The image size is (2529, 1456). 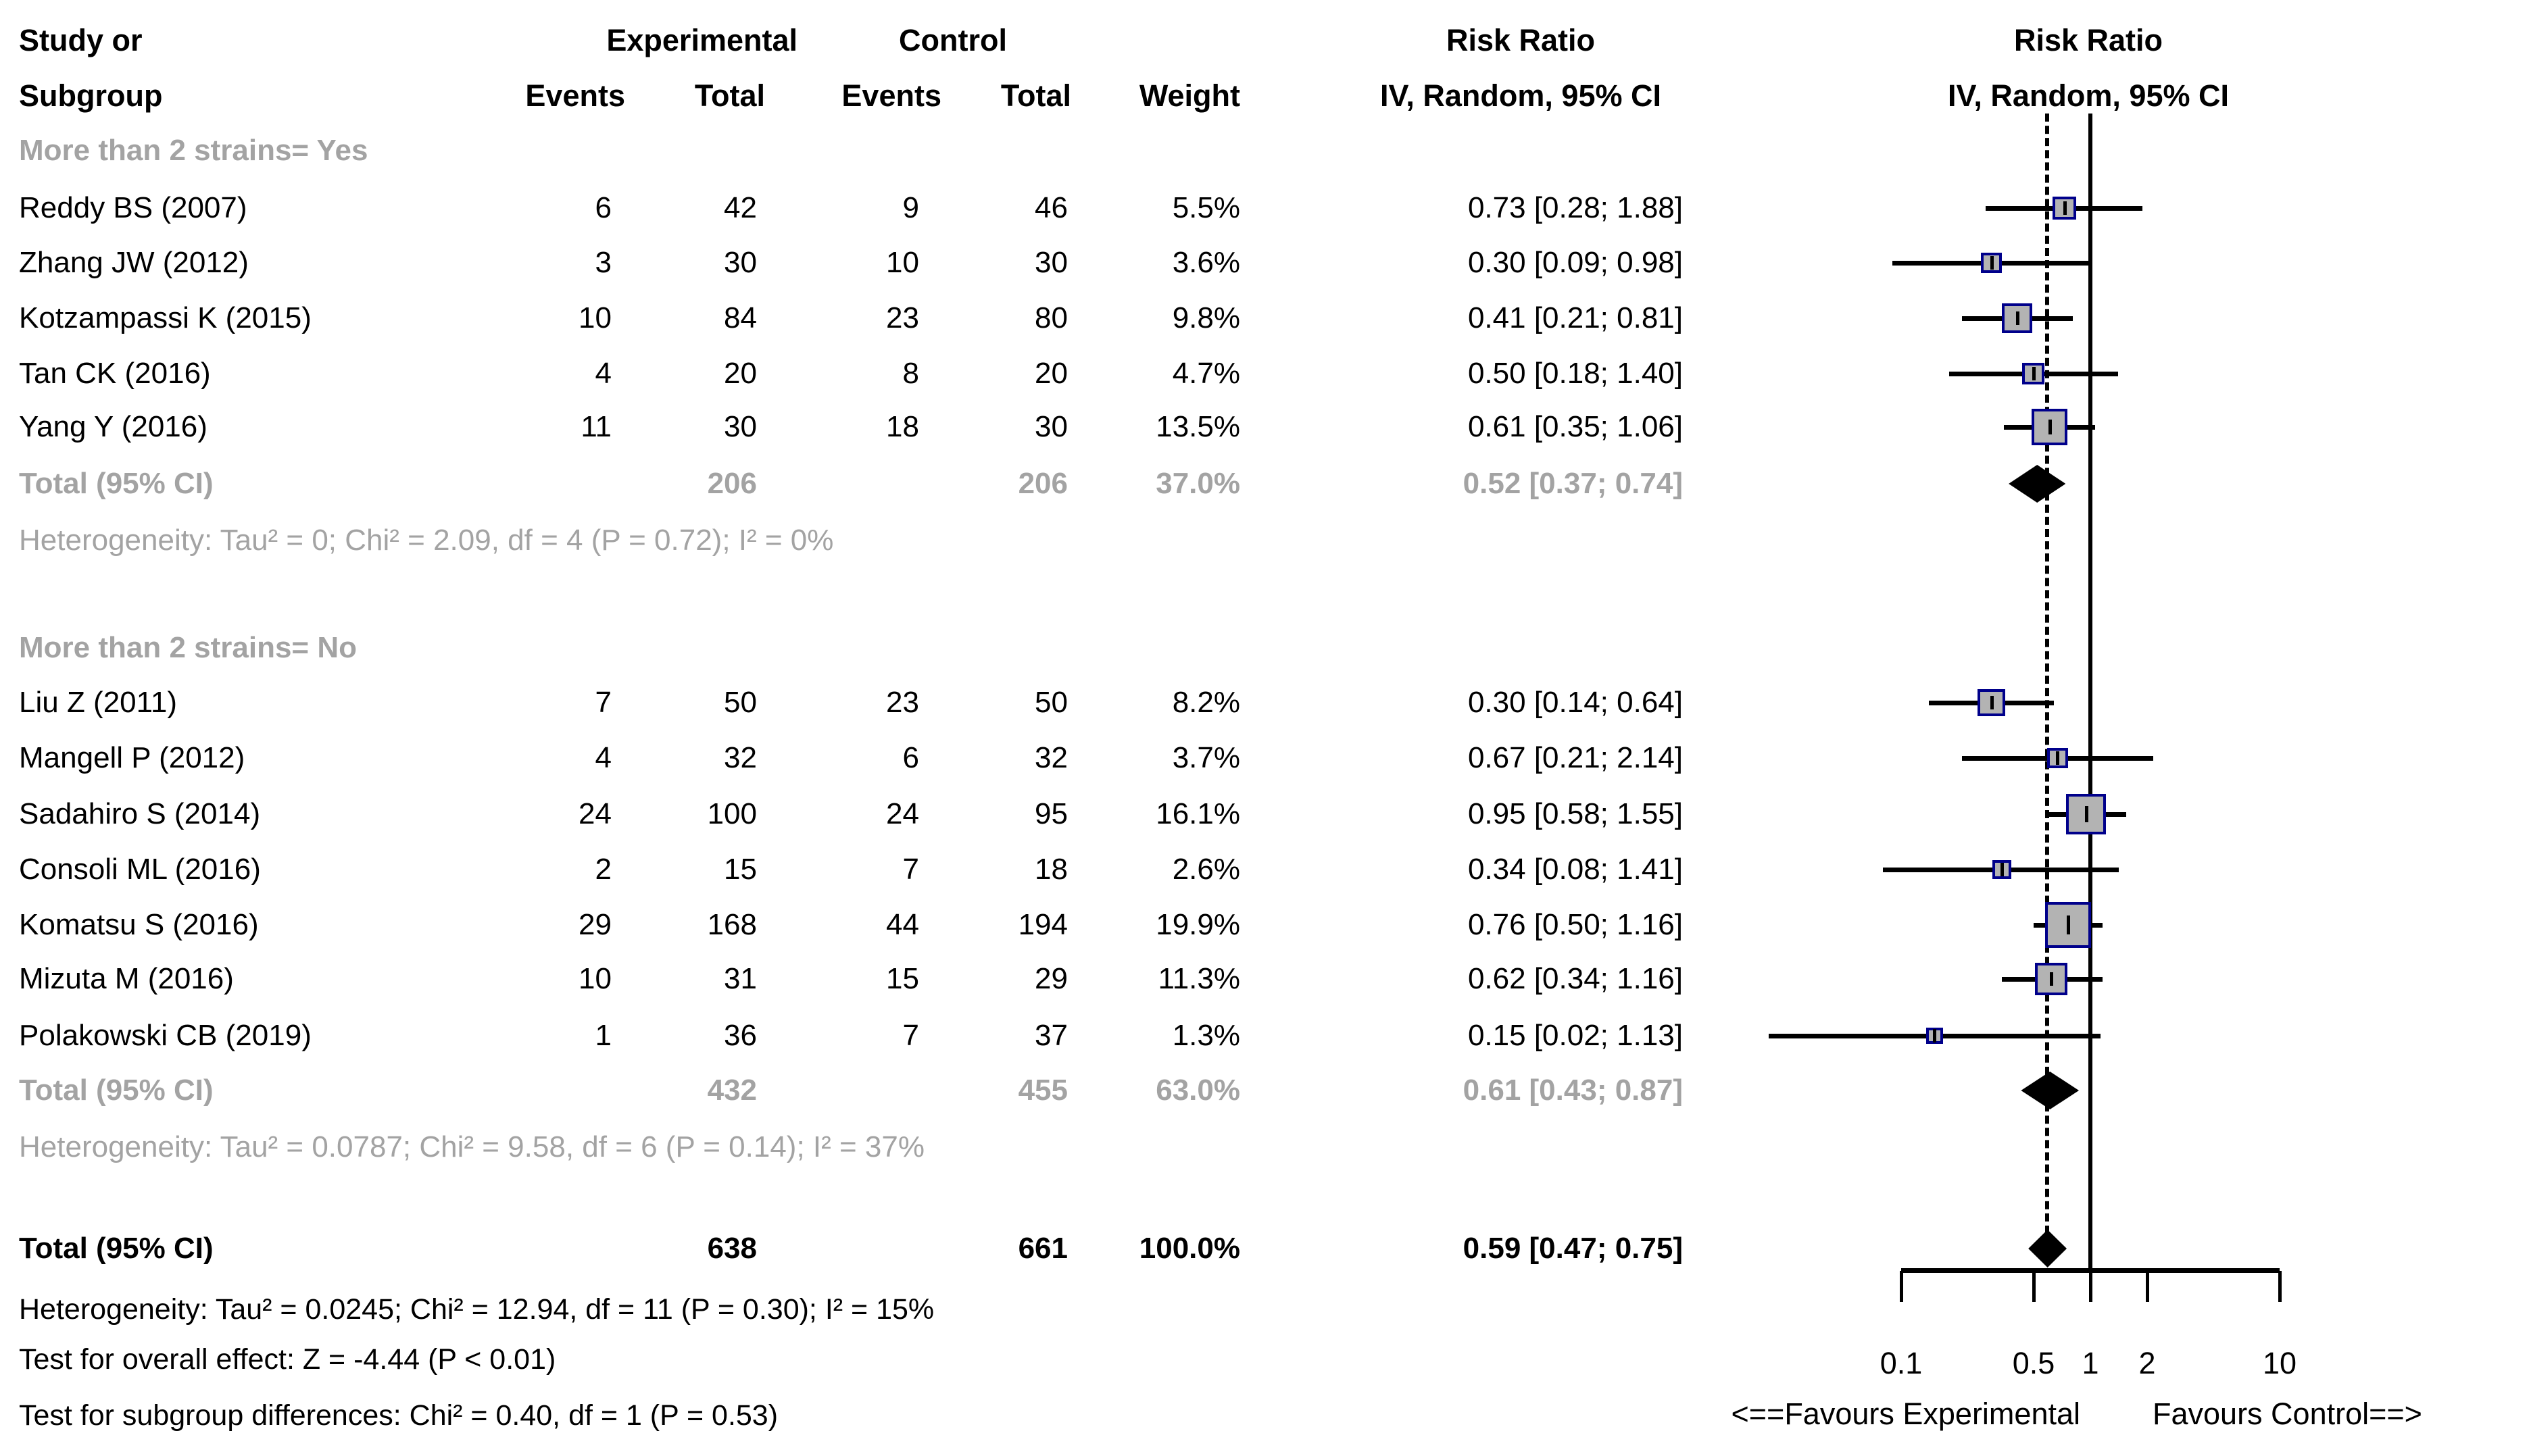 I want to click on ctrl-total: 194, so click(x=1043, y=924).